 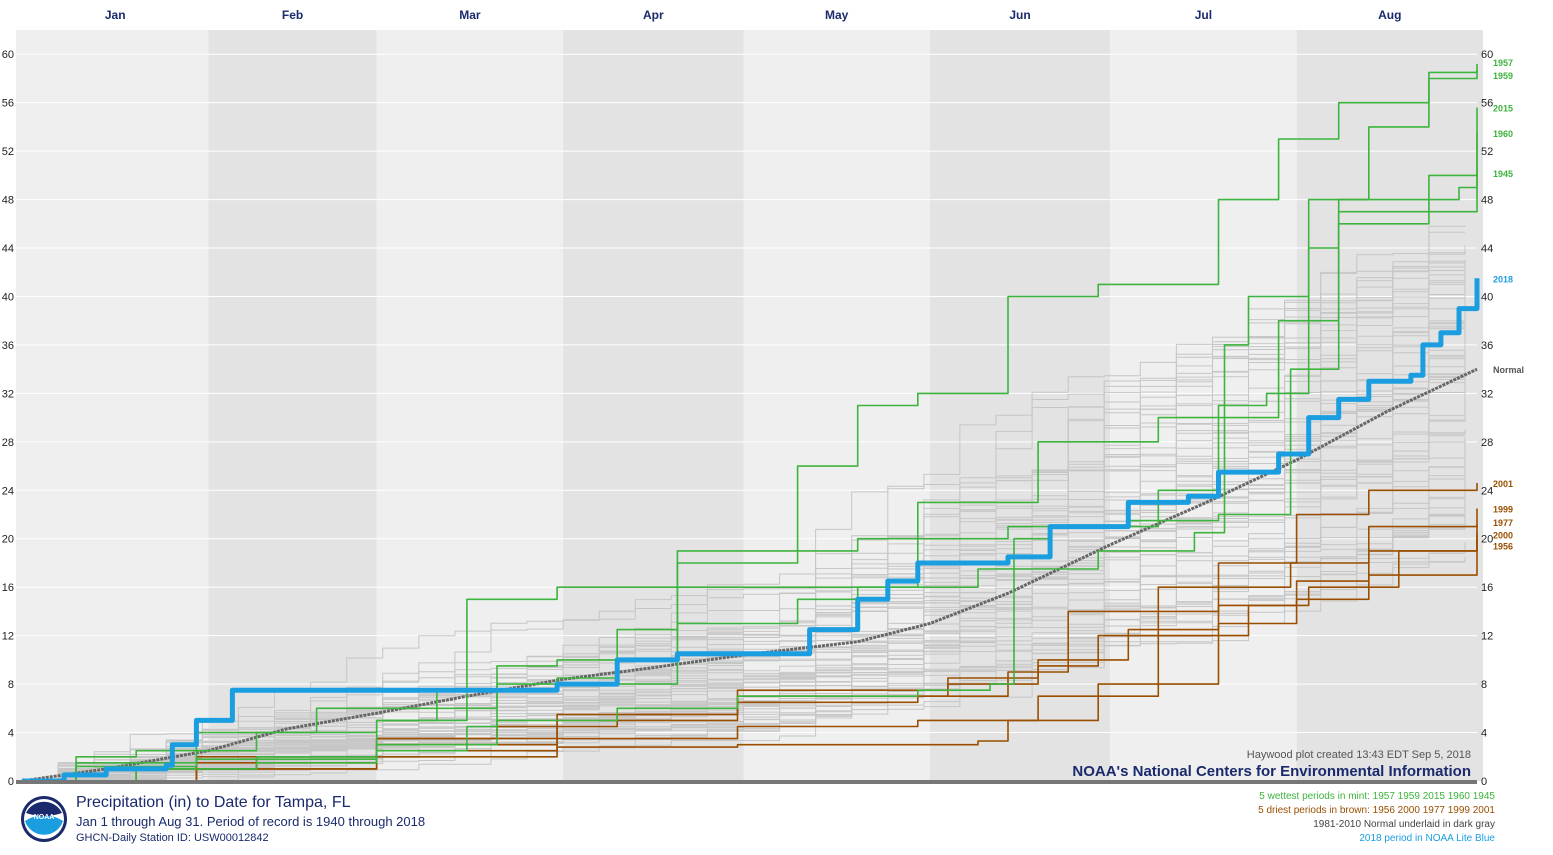 I want to click on end-label: 2018, so click(x=1503, y=279).